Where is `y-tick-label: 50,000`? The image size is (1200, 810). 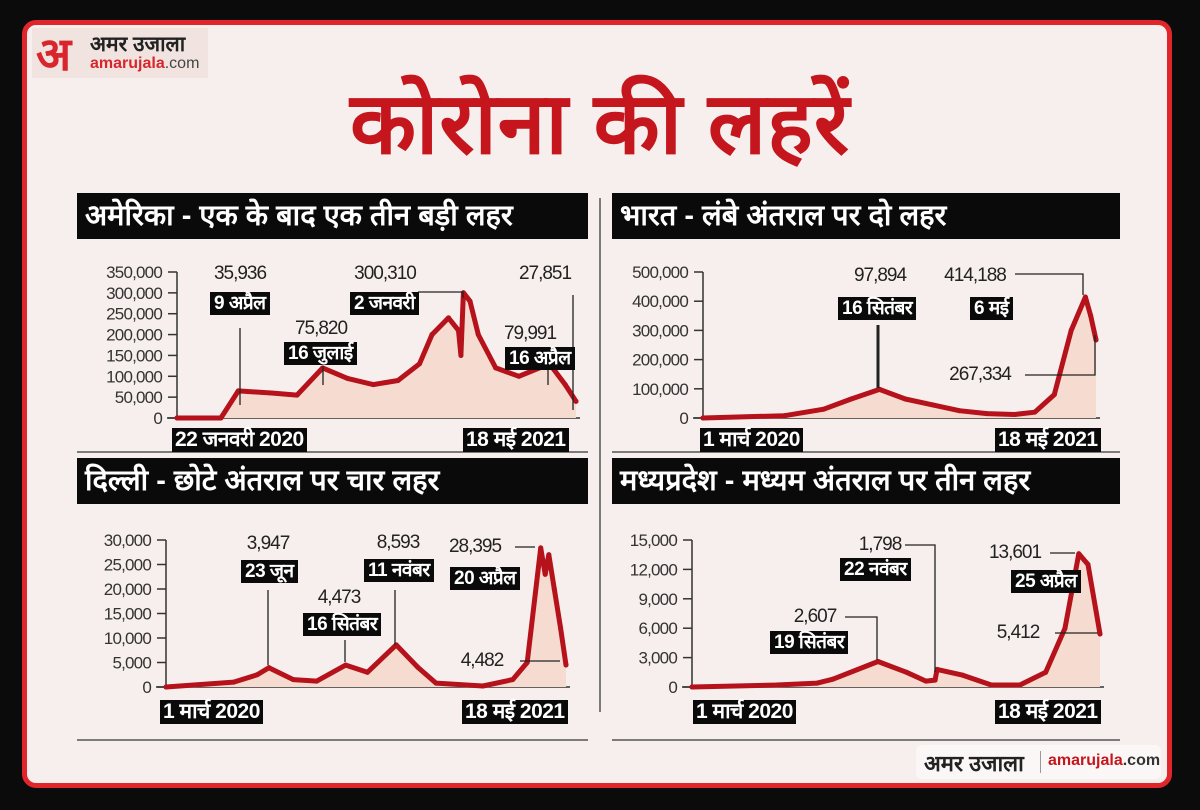 y-tick-label: 50,000 is located at coordinates (139, 397).